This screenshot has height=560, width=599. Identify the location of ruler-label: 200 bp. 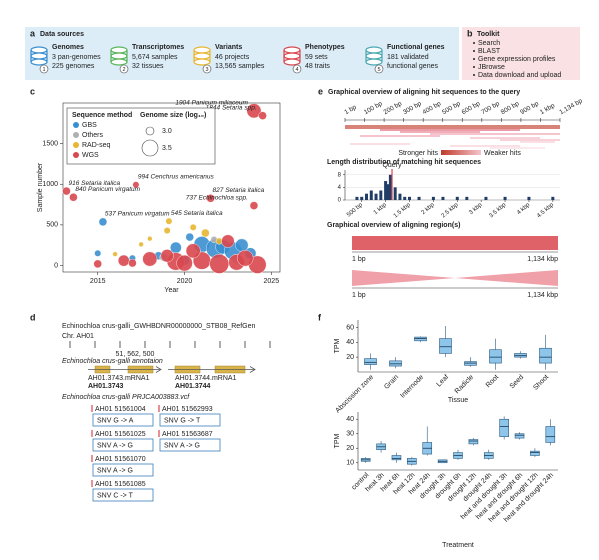
(392, 108).